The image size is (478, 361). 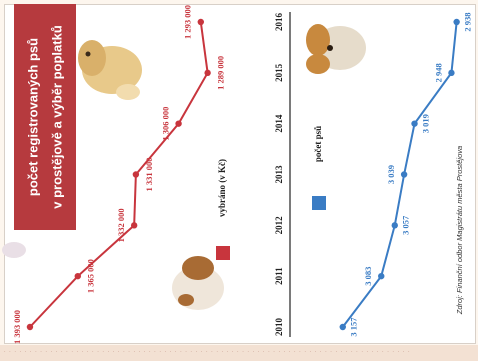 I want to click on x-tick-label: 2012, so click(x=279, y=225).